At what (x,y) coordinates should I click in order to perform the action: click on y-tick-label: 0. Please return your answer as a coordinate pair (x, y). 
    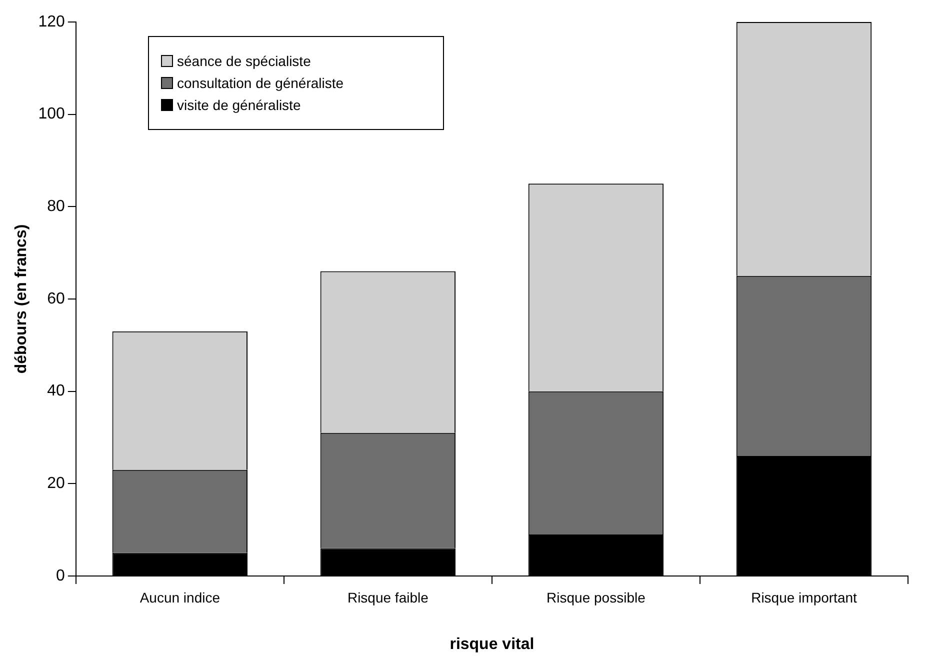
    Looking at the image, I should click on (60, 575).